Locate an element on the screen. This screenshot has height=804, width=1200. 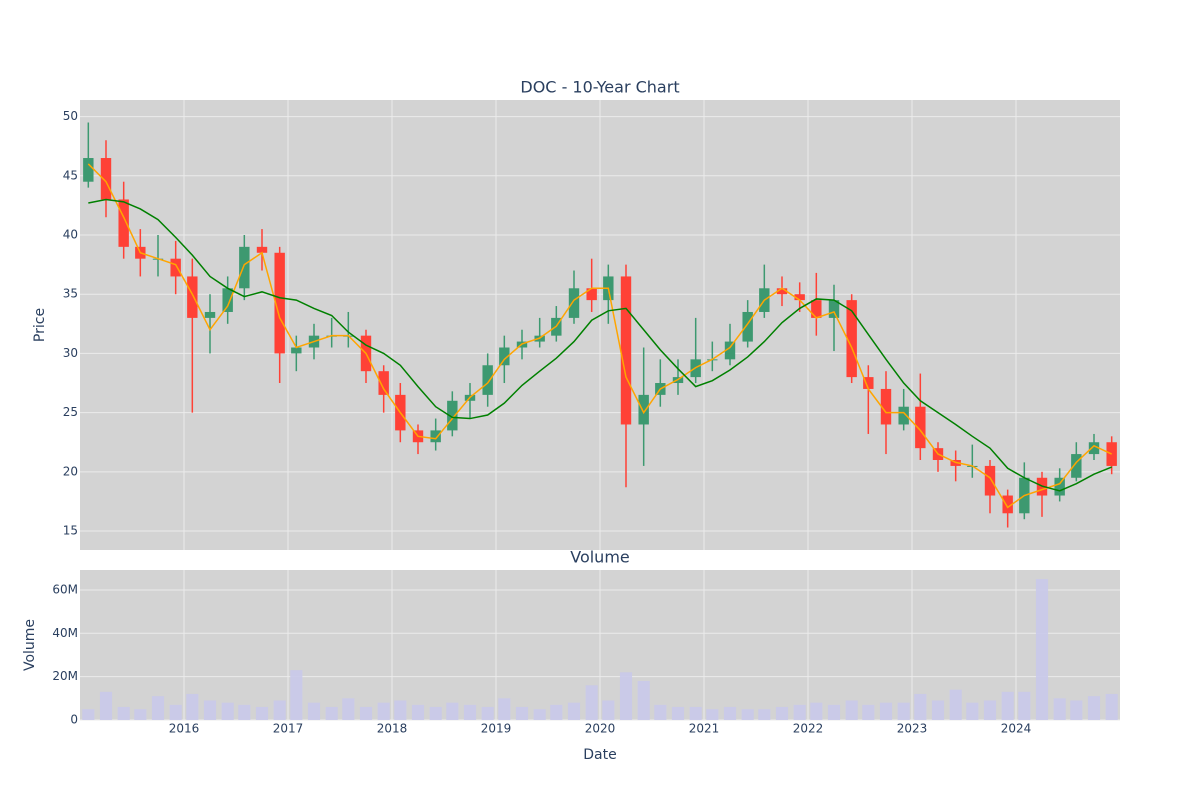
y-tick-label: 50 is located at coordinates (70, 116).